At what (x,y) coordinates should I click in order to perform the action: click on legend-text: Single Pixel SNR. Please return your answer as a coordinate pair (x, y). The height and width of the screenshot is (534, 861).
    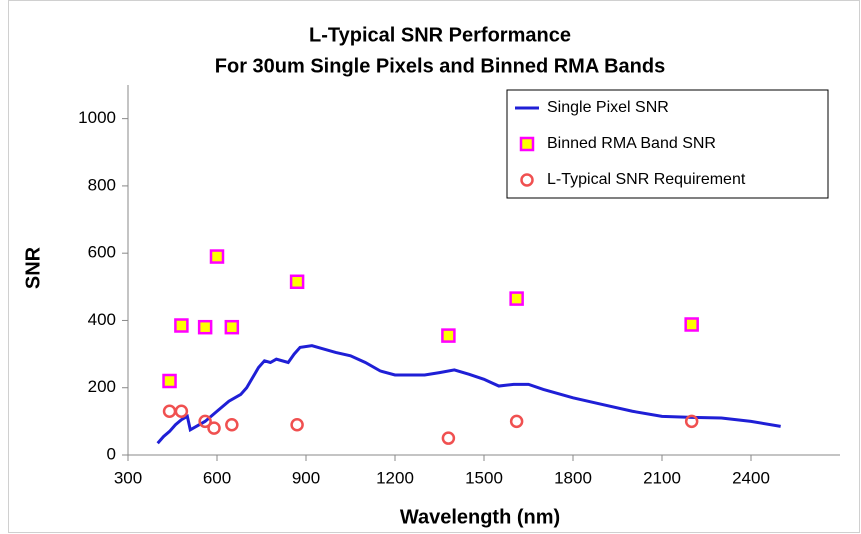
    Looking at the image, I should click on (608, 107).